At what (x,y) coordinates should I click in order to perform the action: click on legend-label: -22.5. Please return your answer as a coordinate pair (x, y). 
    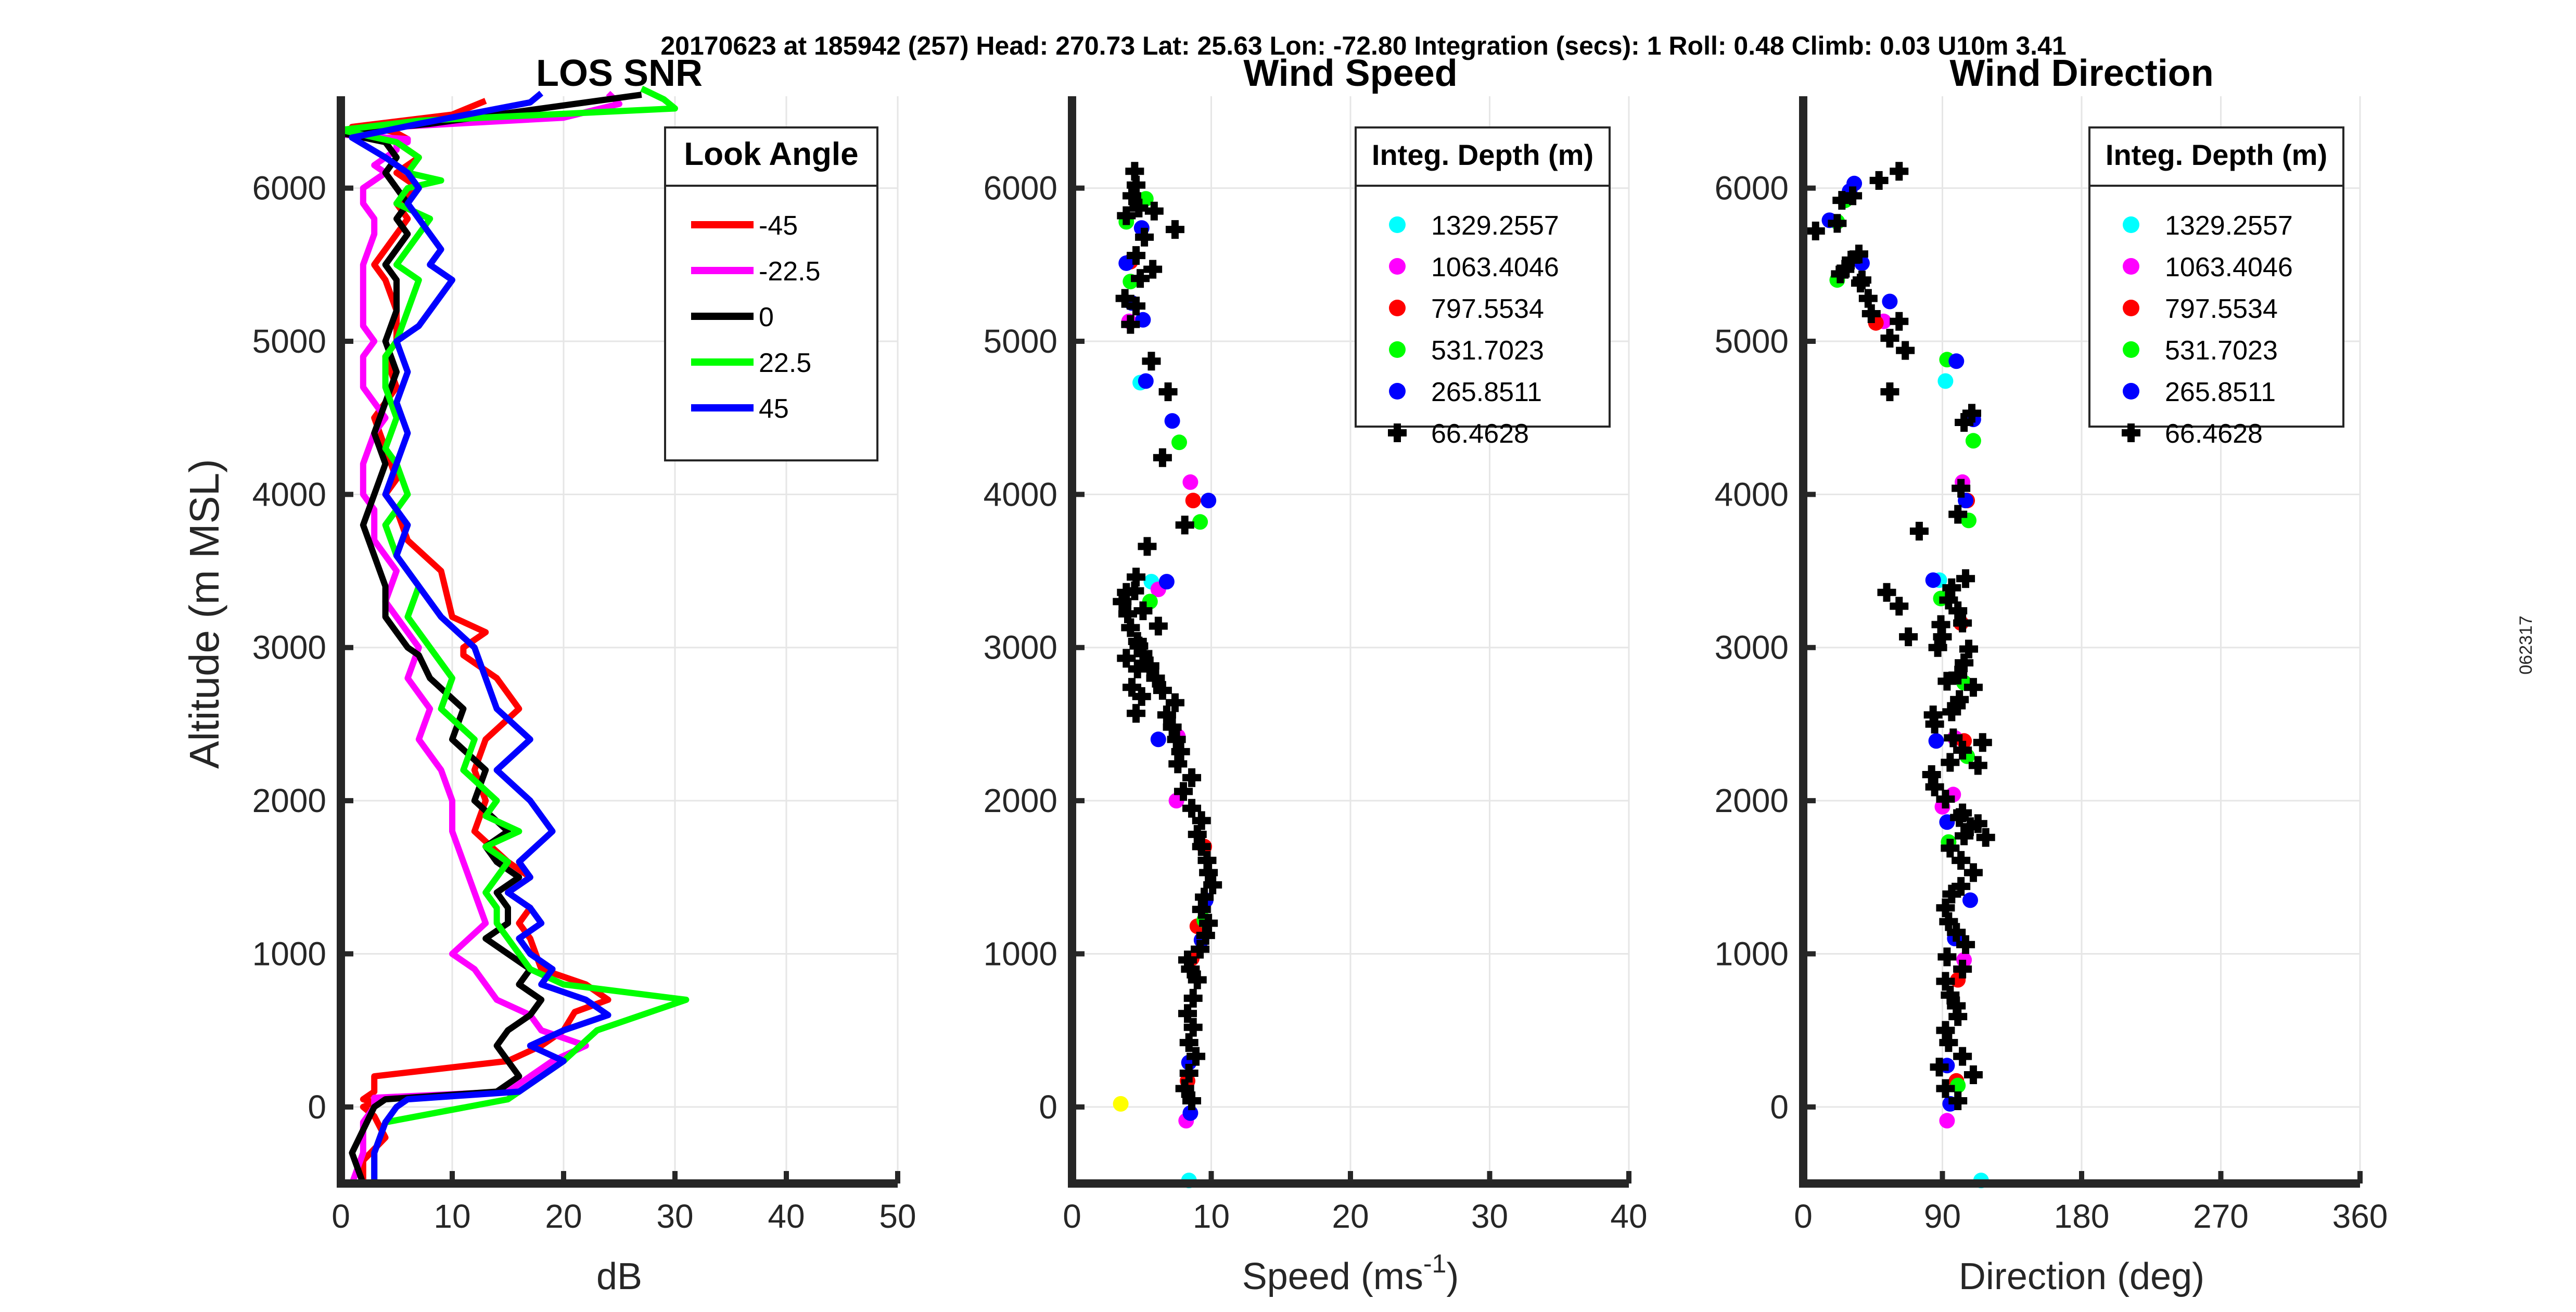
    Looking at the image, I should click on (790, 272).